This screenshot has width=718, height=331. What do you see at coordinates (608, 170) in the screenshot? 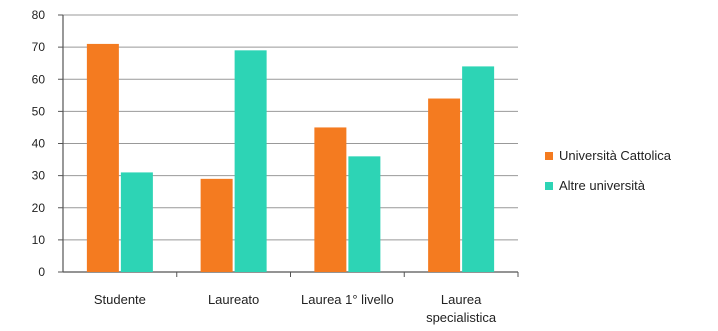
I see `legend: Università Cattolica Altre università` at bounding box center [608, 170].